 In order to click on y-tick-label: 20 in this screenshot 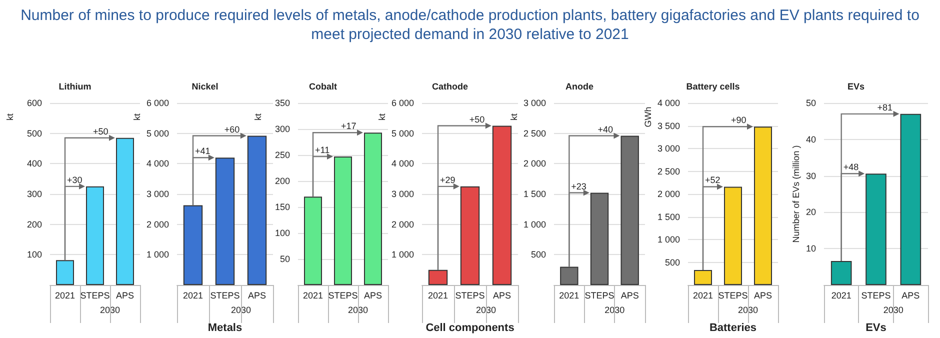, I will do `click(811, 212)`.